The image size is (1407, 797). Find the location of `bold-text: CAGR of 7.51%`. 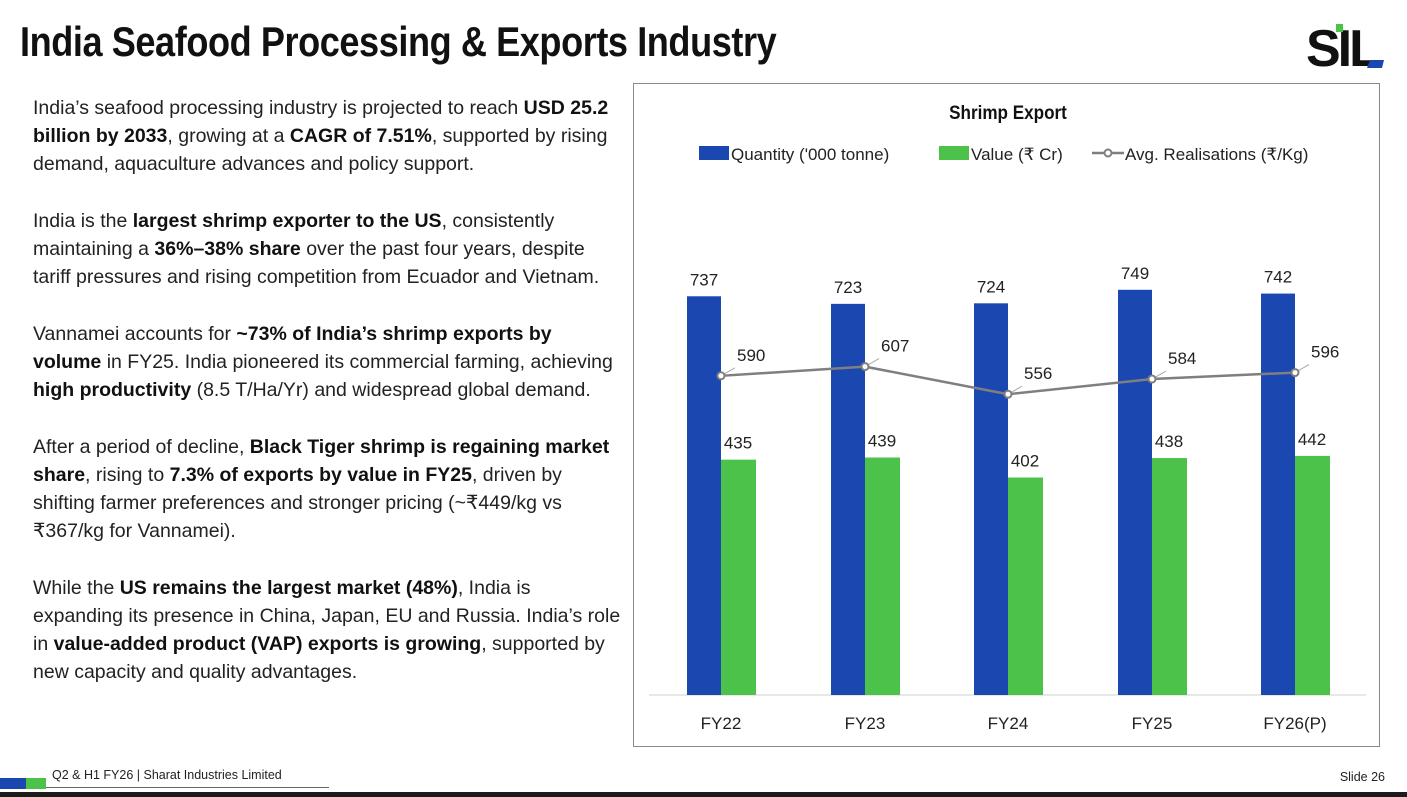

bold-text: CAGR of 7.51% is located at coordinates (360, 136).